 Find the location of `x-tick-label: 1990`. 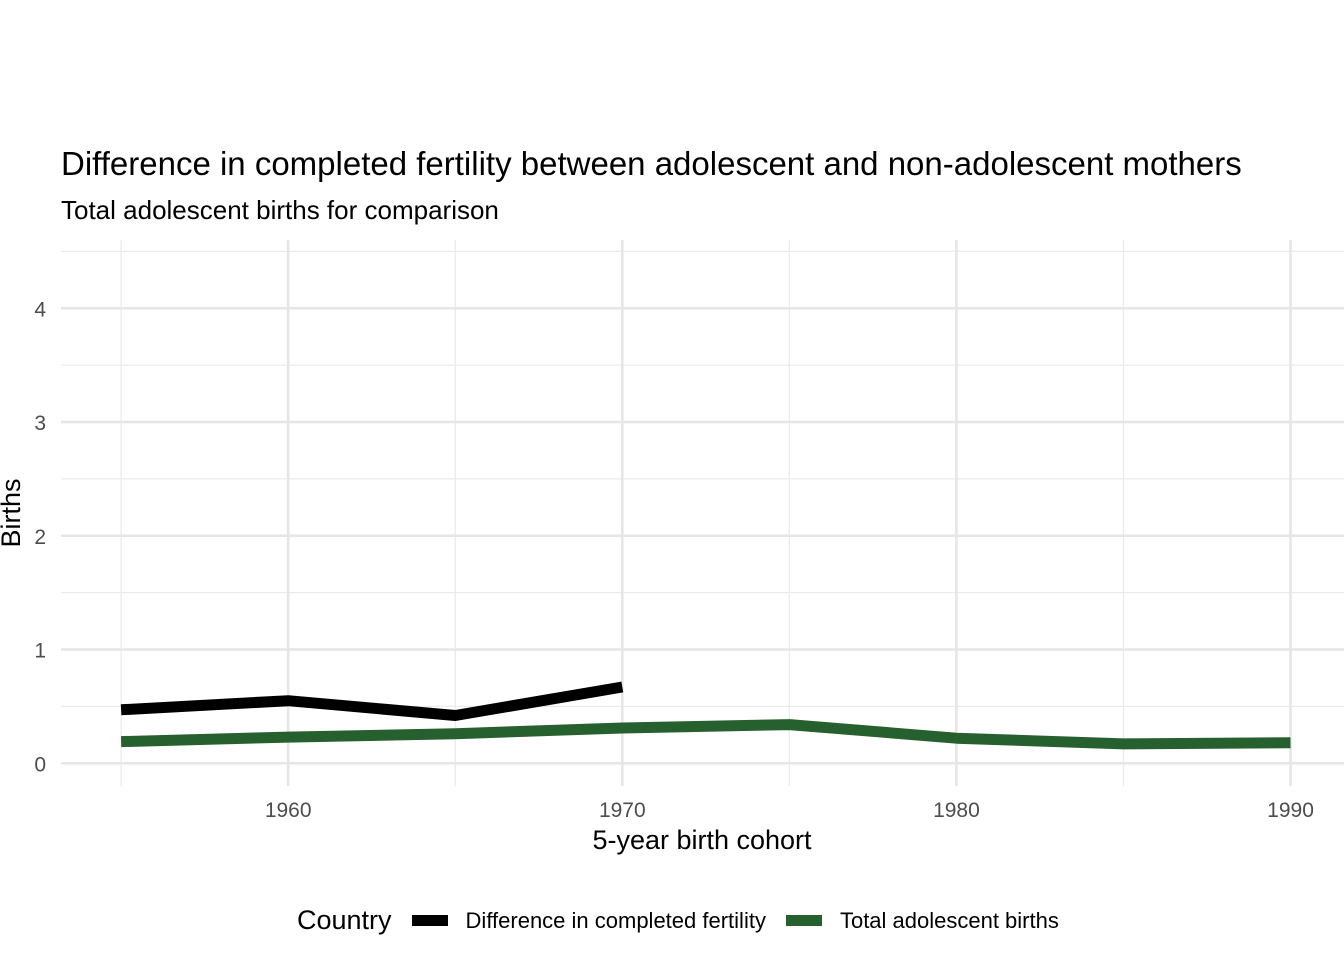

x-tick-label: 1990 is located at coordinates (1290, 810).